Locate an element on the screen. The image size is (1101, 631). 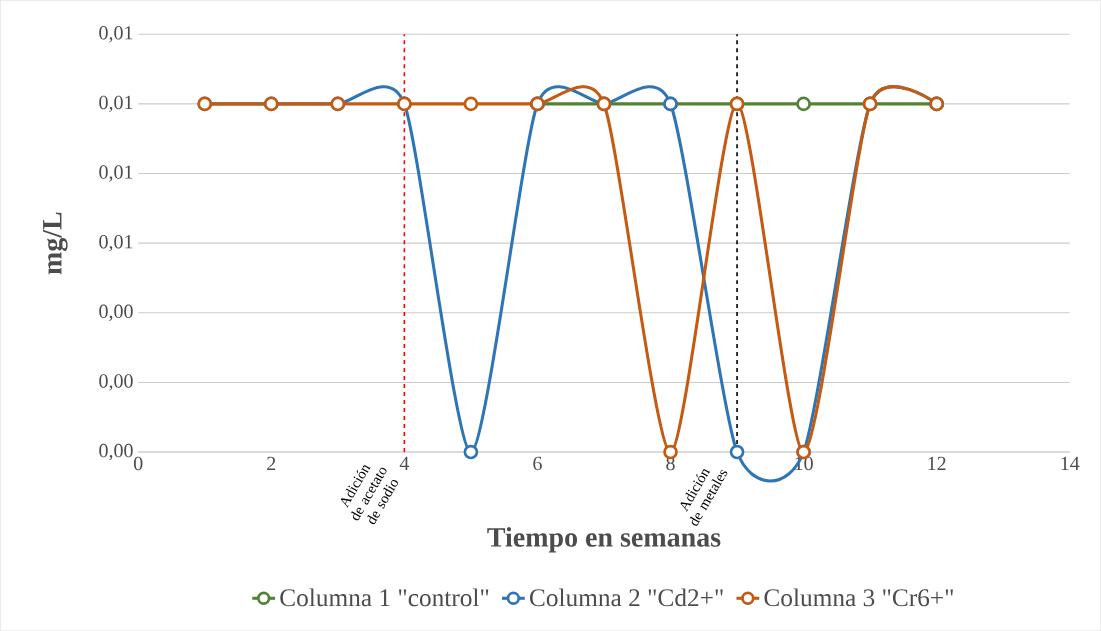
x-tick-label: 14 is located at coordinates (1070, 463).